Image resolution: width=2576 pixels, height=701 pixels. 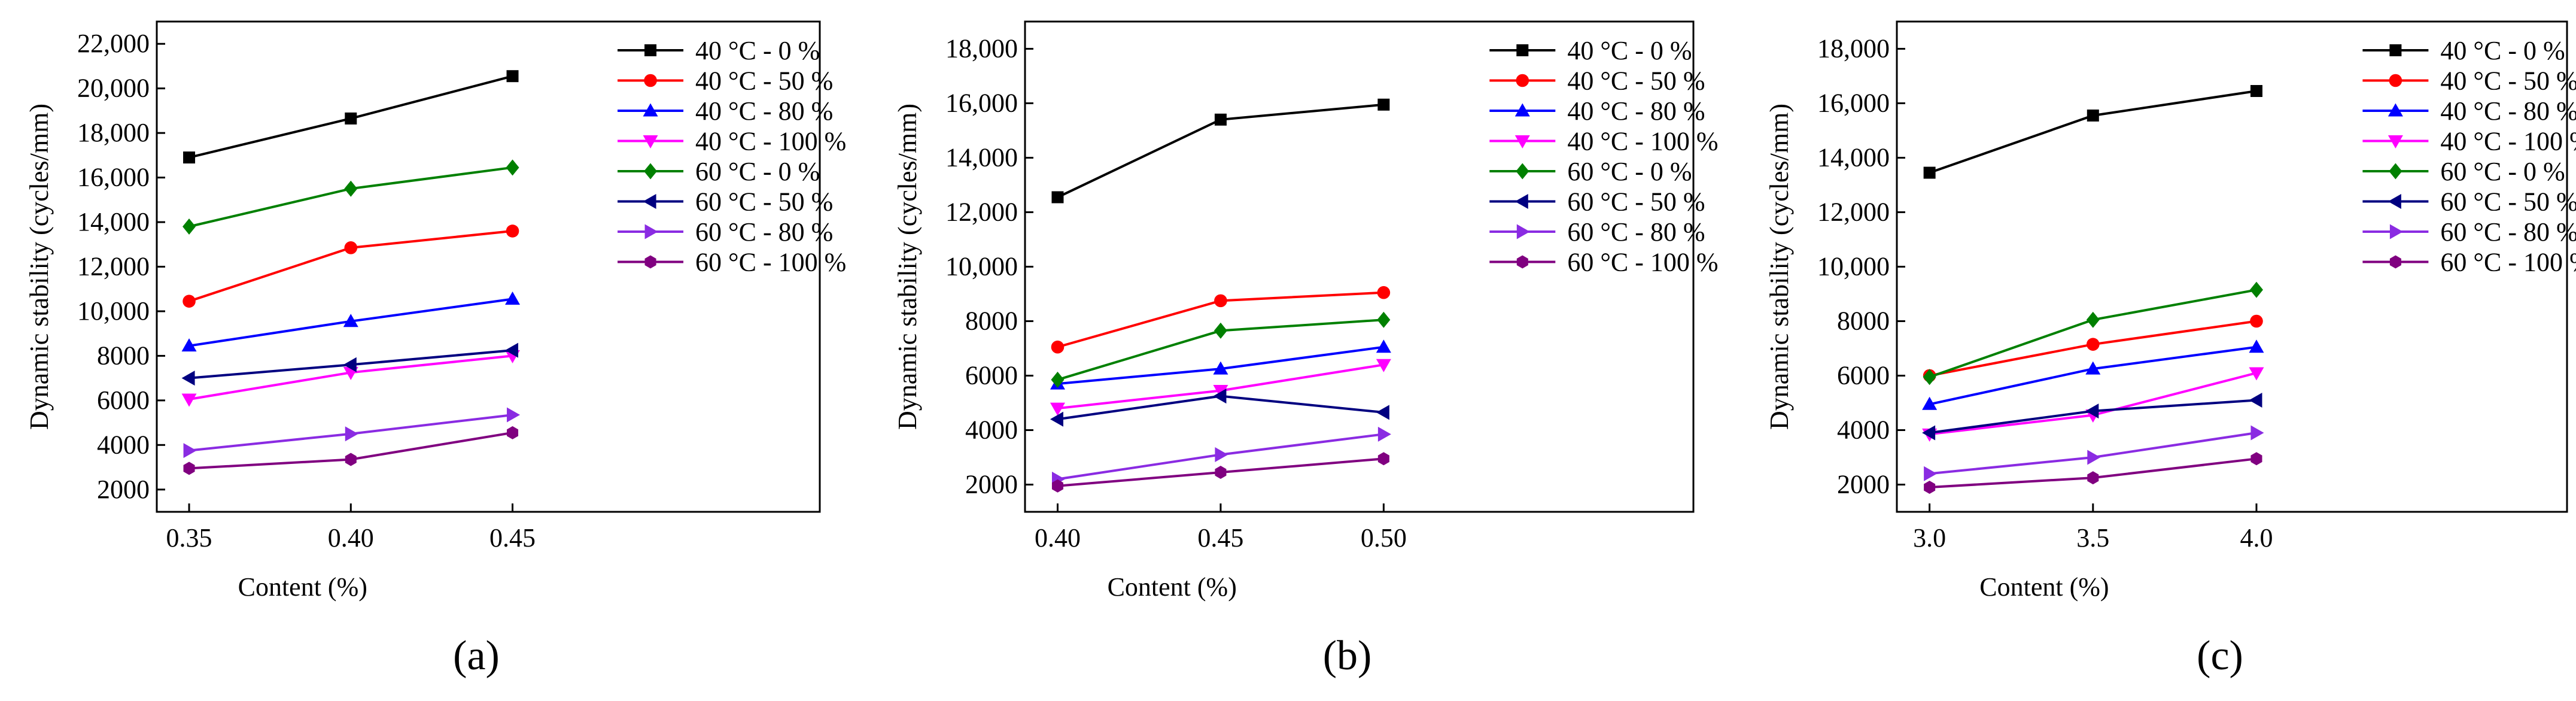 What do you see at coordinates (991, 375) in the screenshot?
I see `y-tick-label: 6000` at bounding box center [991, 375].